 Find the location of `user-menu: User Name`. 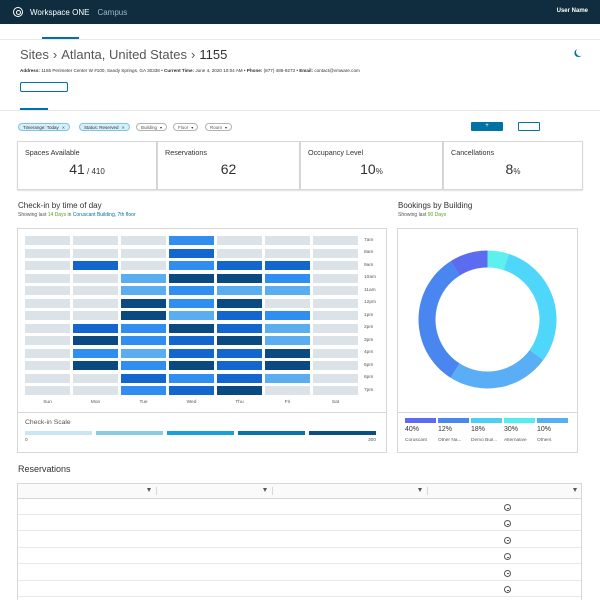

user-menu: User Name is located at coordinates (572, 11).